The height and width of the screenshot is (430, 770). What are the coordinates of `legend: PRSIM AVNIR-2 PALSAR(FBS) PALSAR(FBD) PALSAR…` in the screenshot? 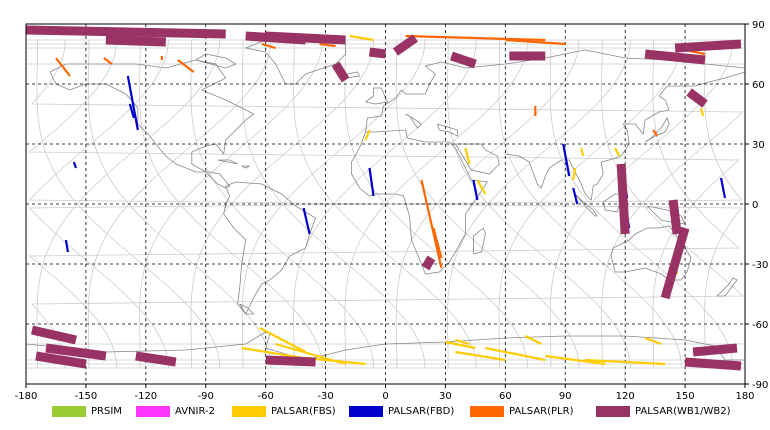 It's located at (385, 411).